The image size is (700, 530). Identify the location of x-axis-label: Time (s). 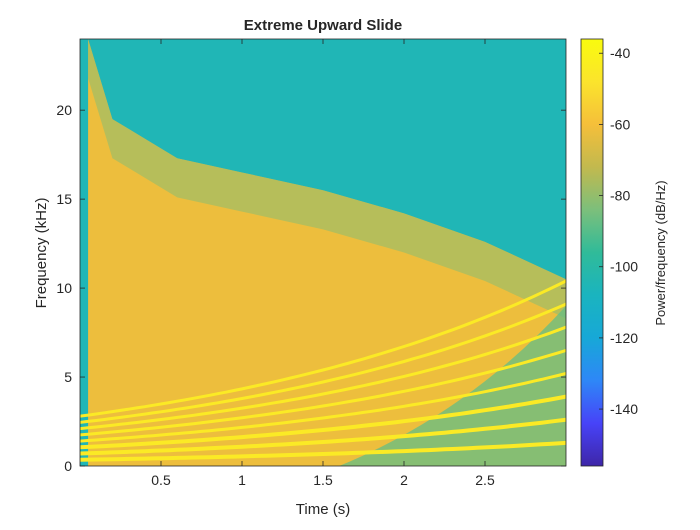
(323, 509).